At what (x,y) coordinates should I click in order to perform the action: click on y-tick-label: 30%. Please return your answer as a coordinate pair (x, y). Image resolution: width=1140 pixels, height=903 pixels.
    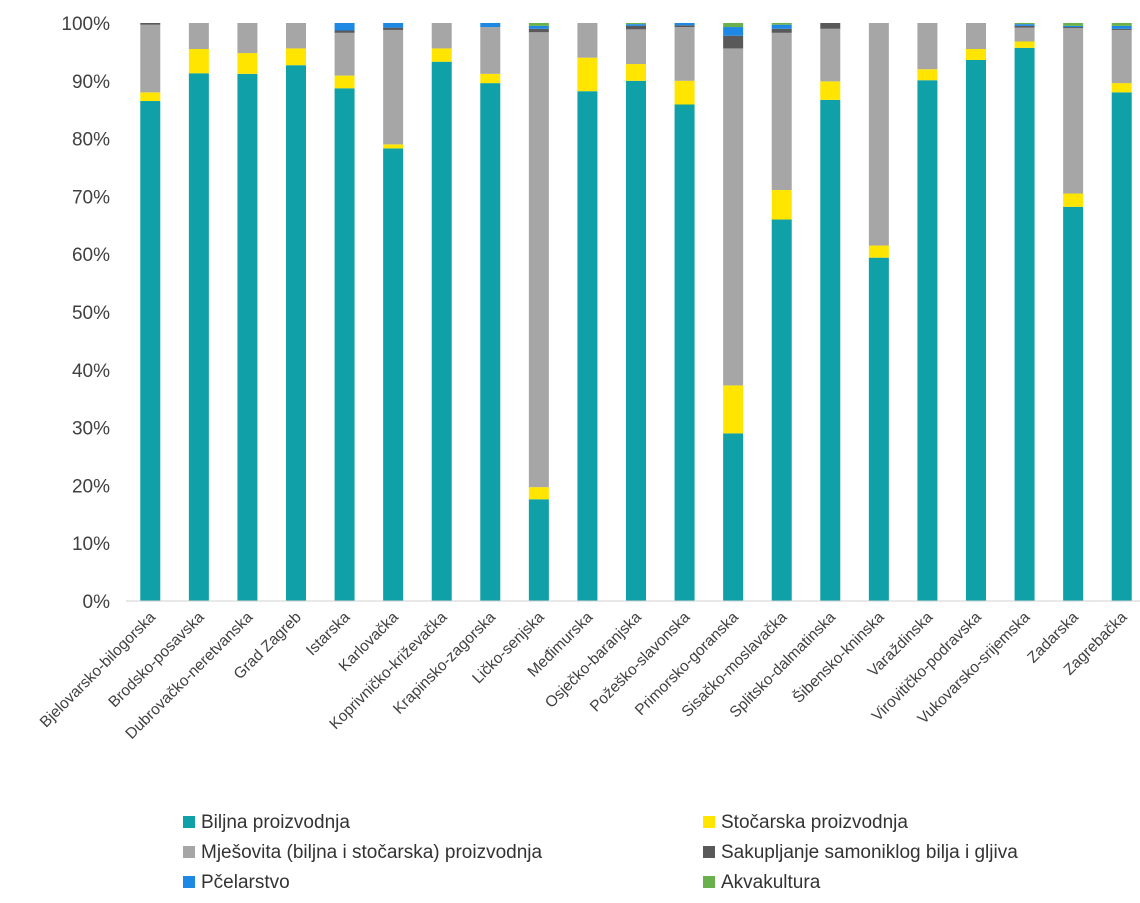
    Looking at the image, I should click on (91, 429).